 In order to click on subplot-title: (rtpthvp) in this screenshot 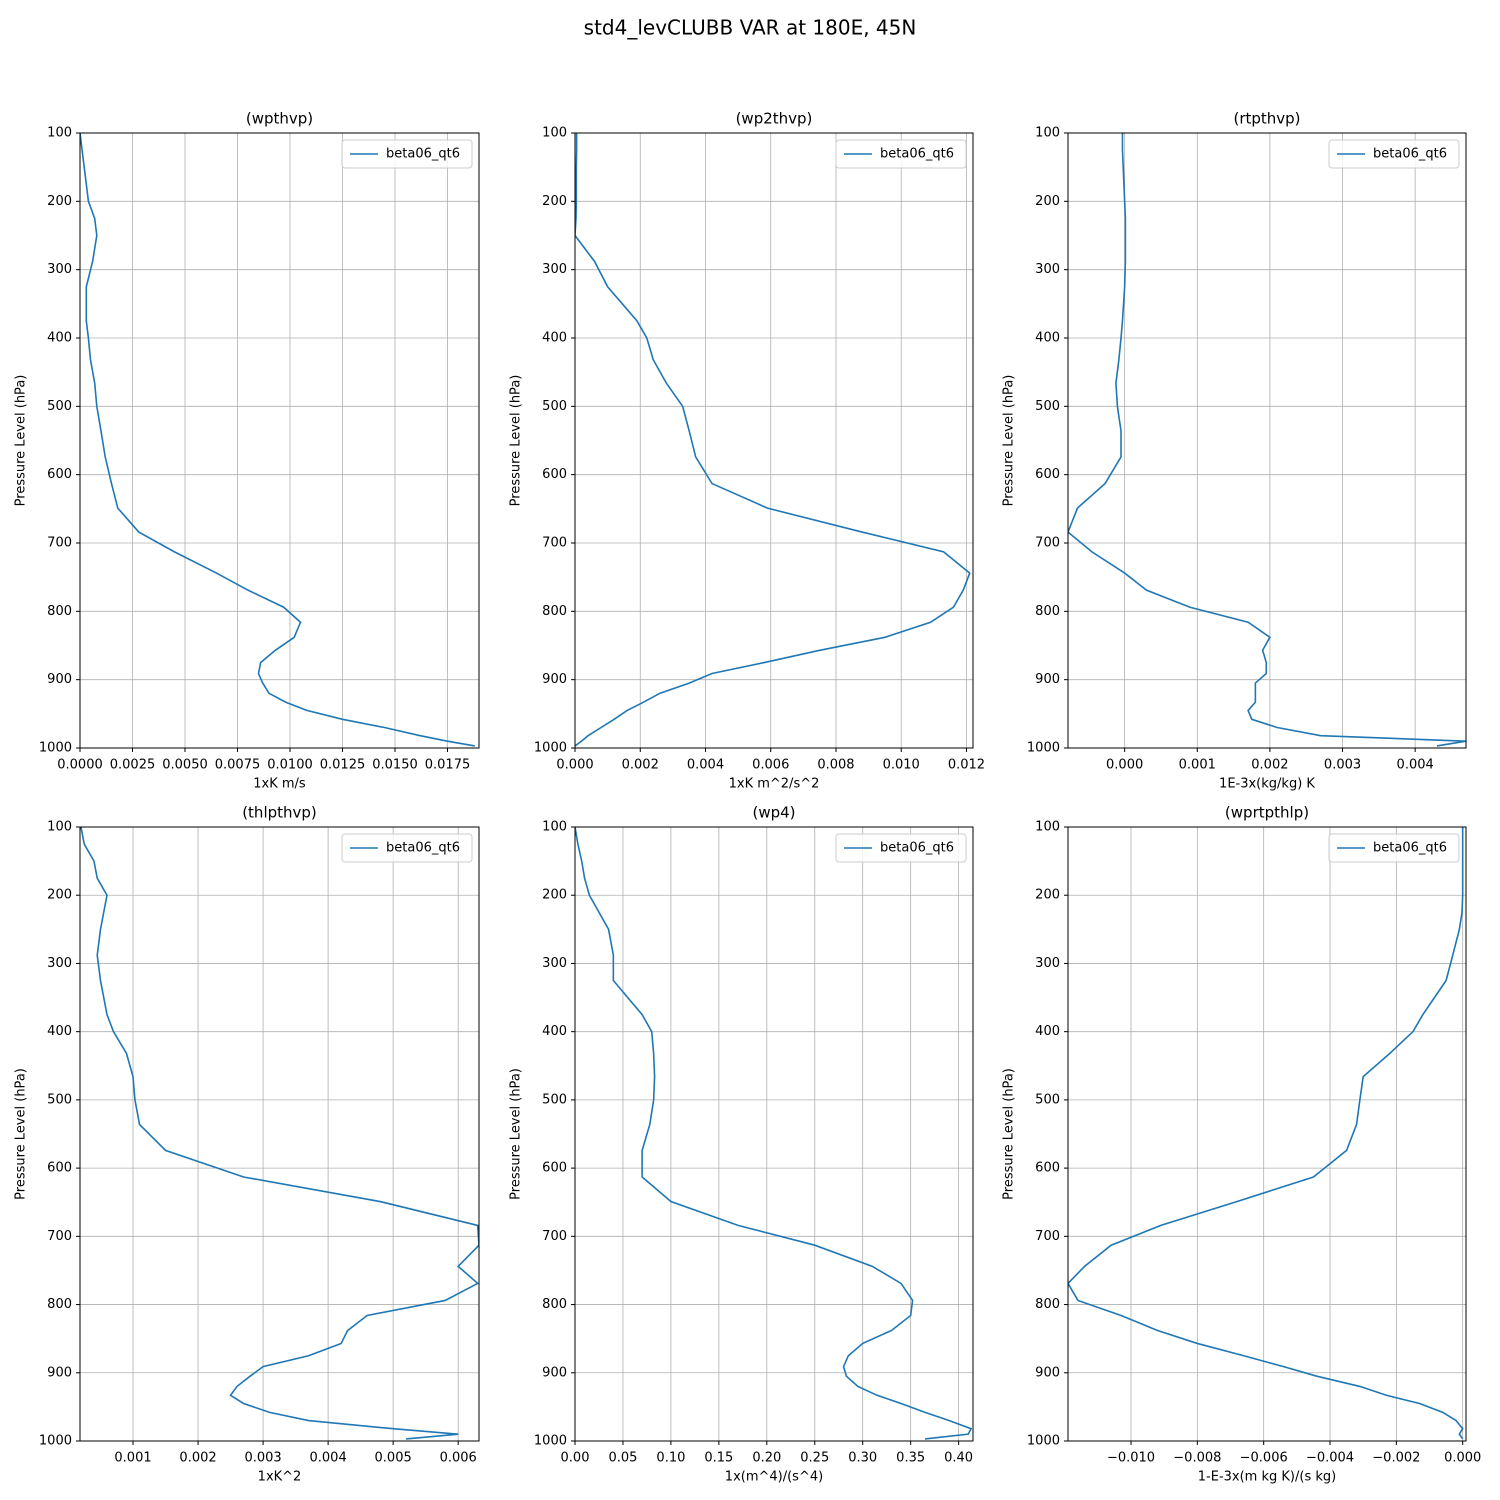, I will do `click(1266, 119)`.